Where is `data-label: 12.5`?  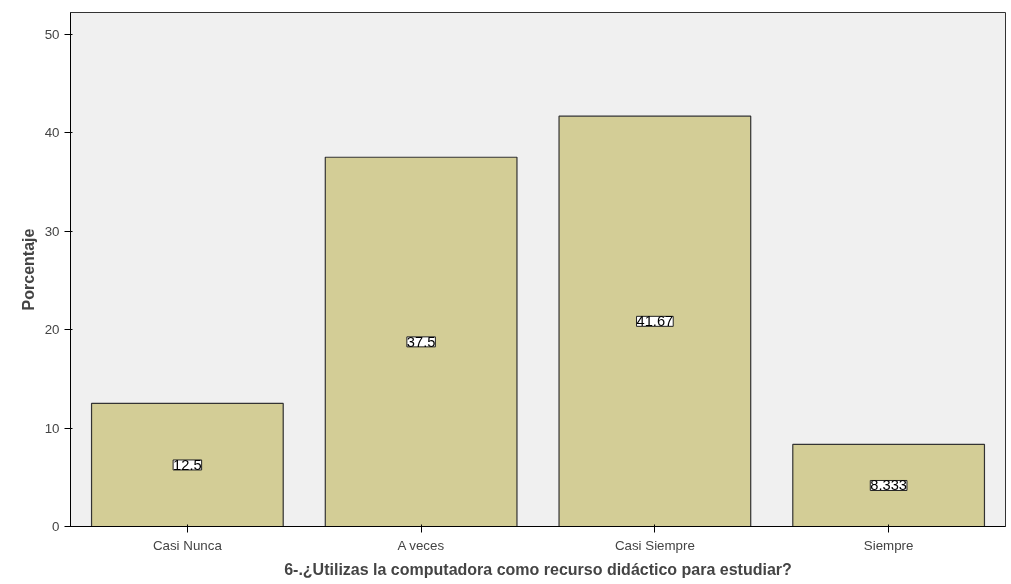
data-label: 12.5 is located at coordinates (187, 464).